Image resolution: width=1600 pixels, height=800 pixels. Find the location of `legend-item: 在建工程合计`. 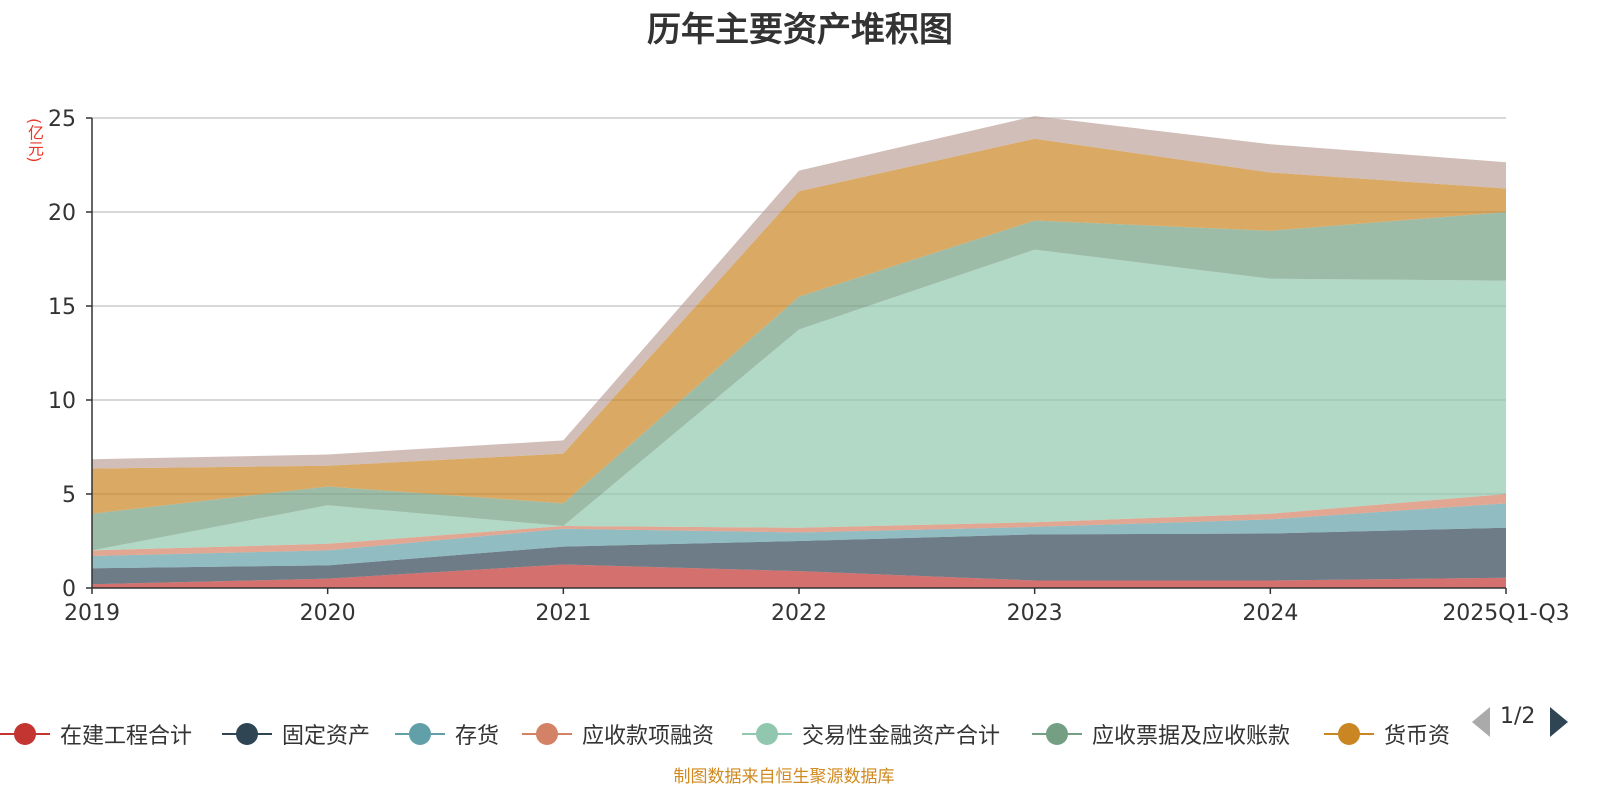

legend-item: 在建工程合计 is located at coordinates (96, 734).